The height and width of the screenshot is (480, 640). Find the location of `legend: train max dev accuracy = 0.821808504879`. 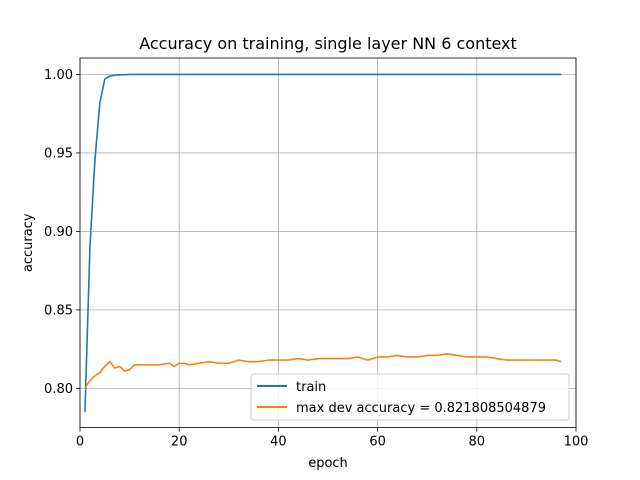

legend: train max dev accuracy = 0.821808504879 is located at coordinates (410, 397).